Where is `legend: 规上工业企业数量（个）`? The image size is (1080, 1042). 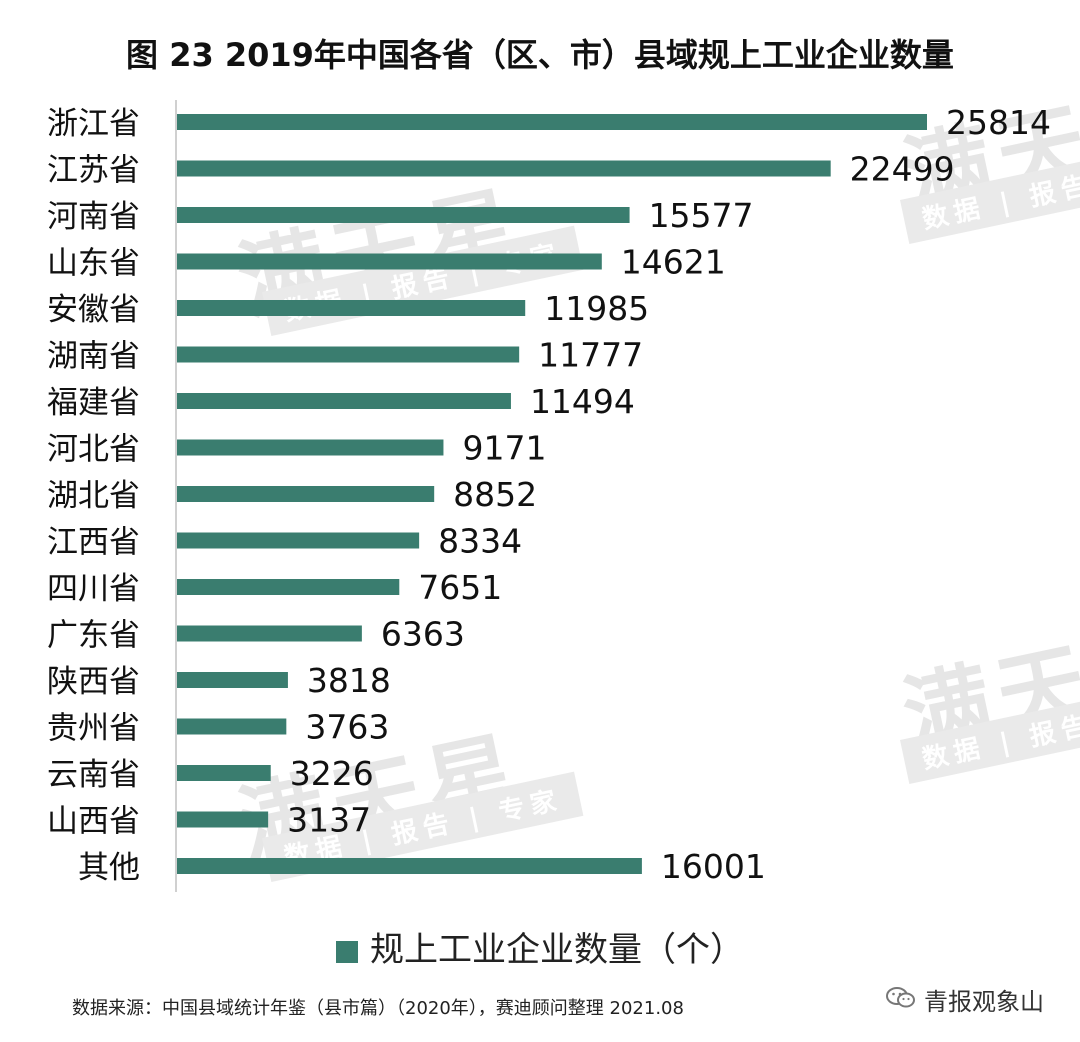 legend: 规上工业企业数量（个） is located at coordinates (540, 946).